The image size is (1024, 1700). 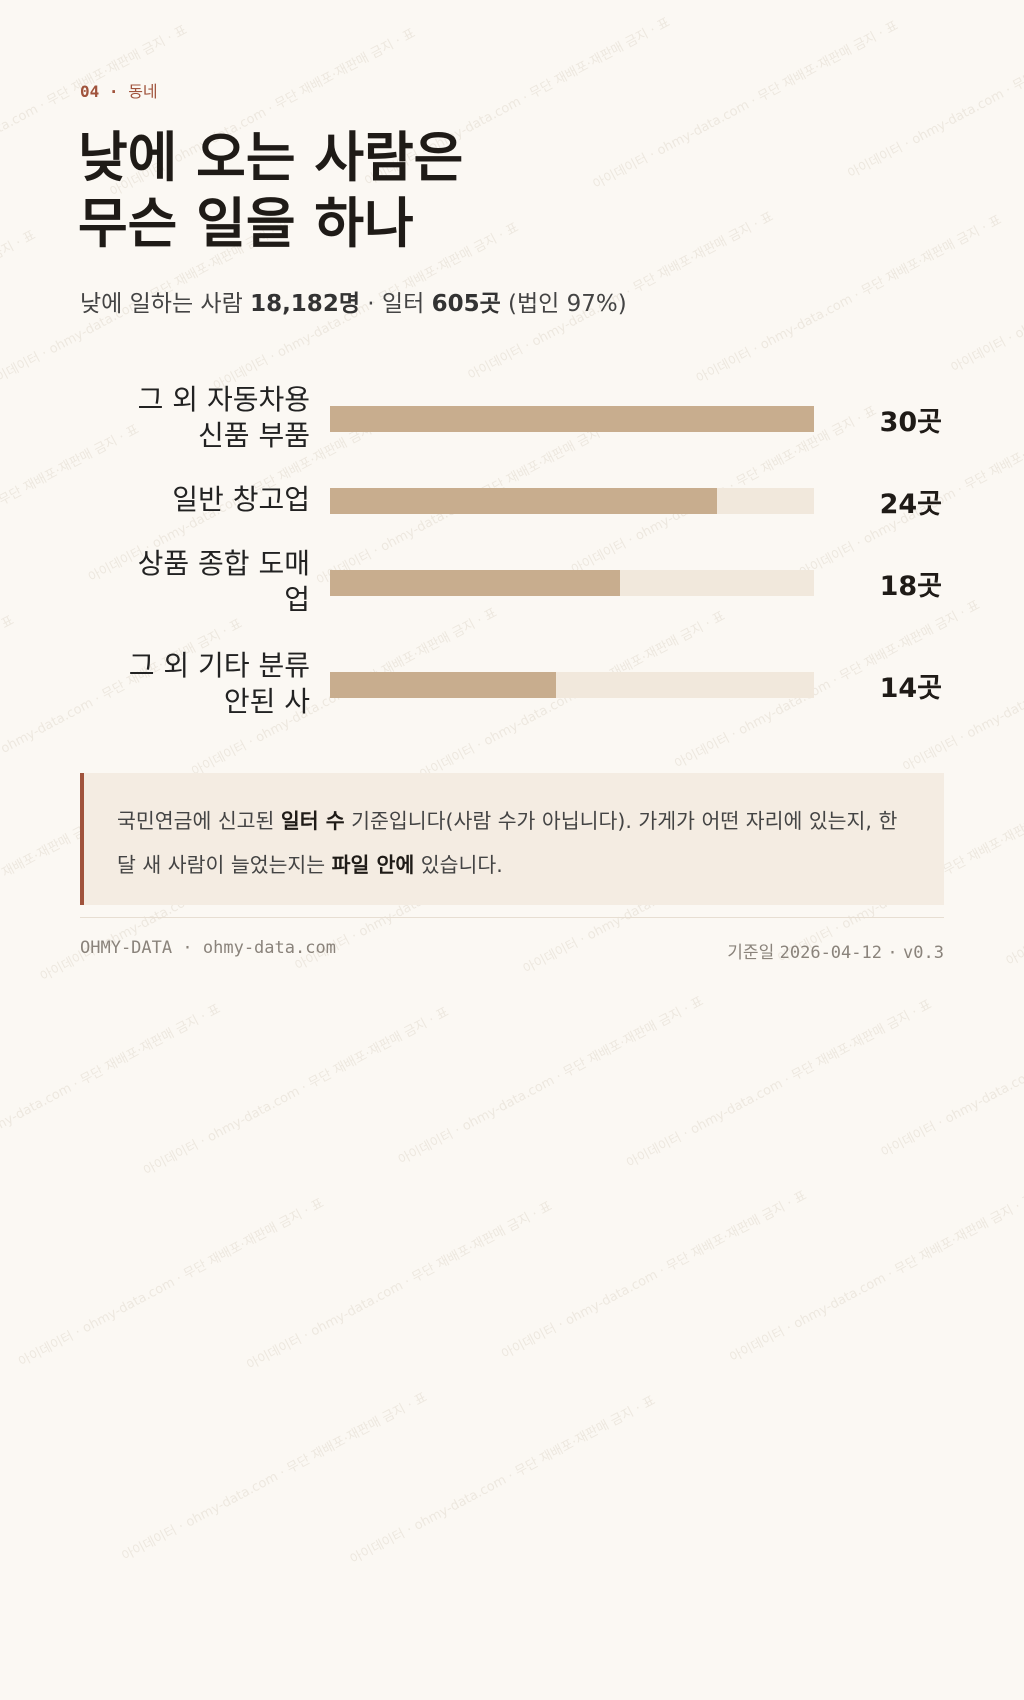 I want to click on section-name: 동네, so click(x=143, y=91).